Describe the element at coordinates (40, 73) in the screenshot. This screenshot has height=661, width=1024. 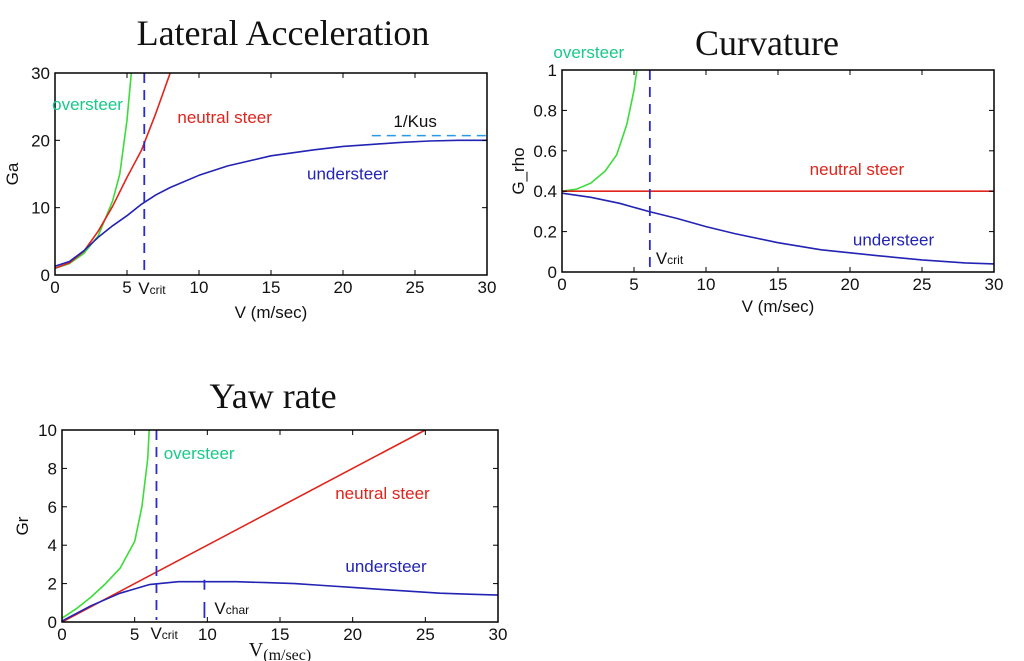
I see `y-tick-label: 30` at that location.